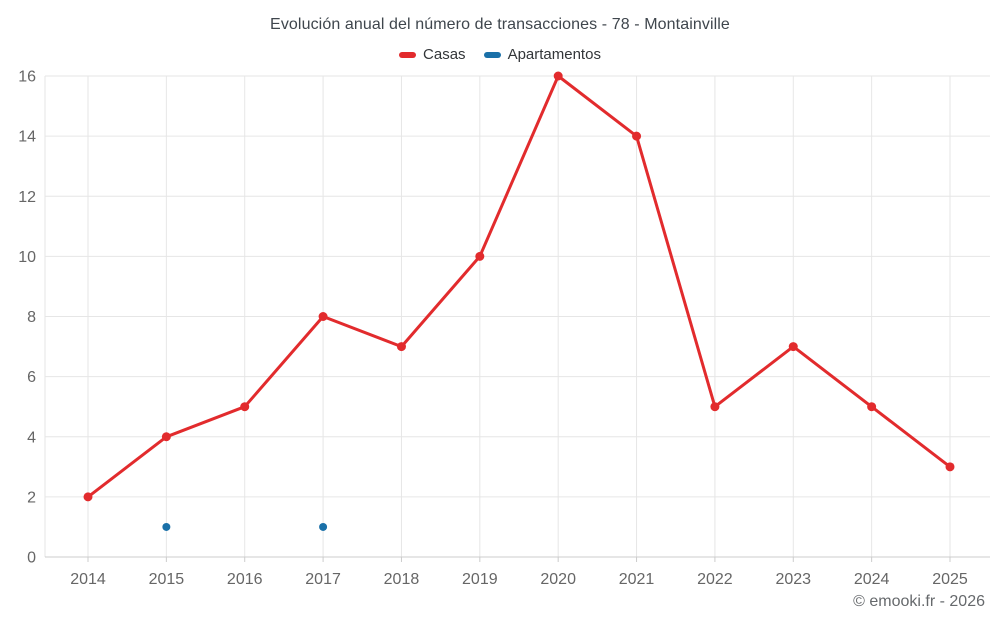 The height and width of the screenshot is (625, 1000). What do you see at coordinates (323, 316) in the screenshot?
I see `casas-point-2017` at bounding box center [323, 316].